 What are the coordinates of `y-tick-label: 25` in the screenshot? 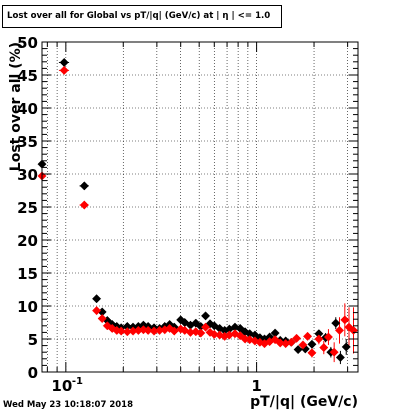 It's located at (27, 208).